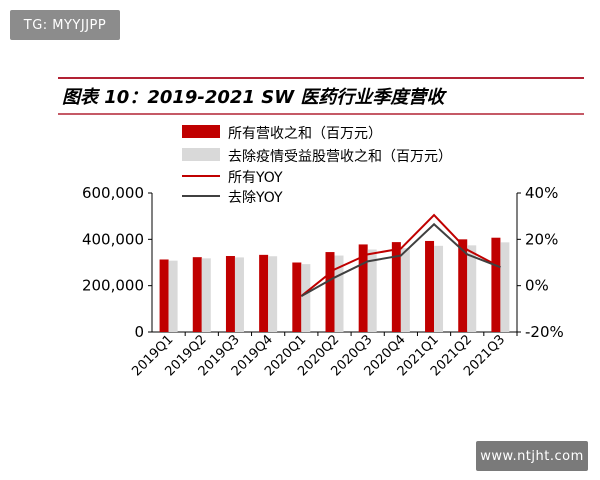  Describe the element at coordinates (113, 286) in the screenshot. I see `y-left-tick-label: 200,000` at that location.